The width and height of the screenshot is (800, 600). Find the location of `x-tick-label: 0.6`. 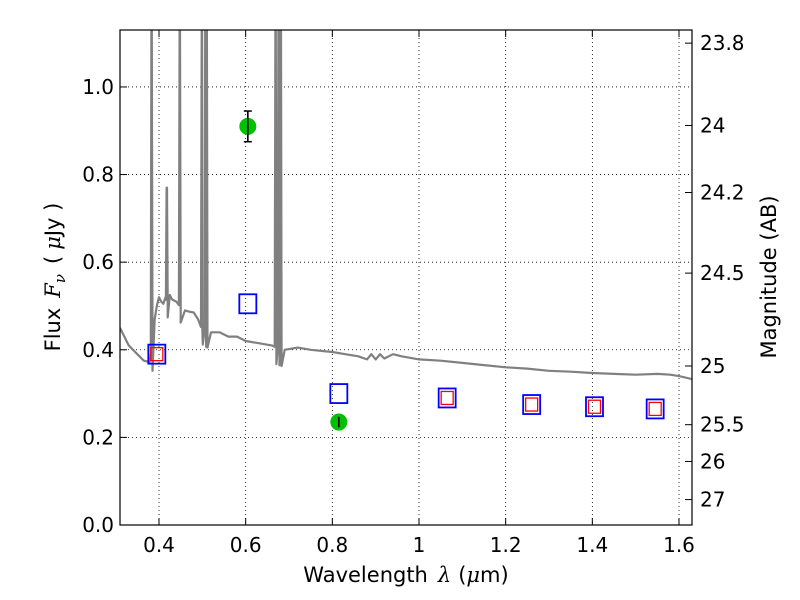

x-tick-label: 0.6 is located at coordinates (246, 545).